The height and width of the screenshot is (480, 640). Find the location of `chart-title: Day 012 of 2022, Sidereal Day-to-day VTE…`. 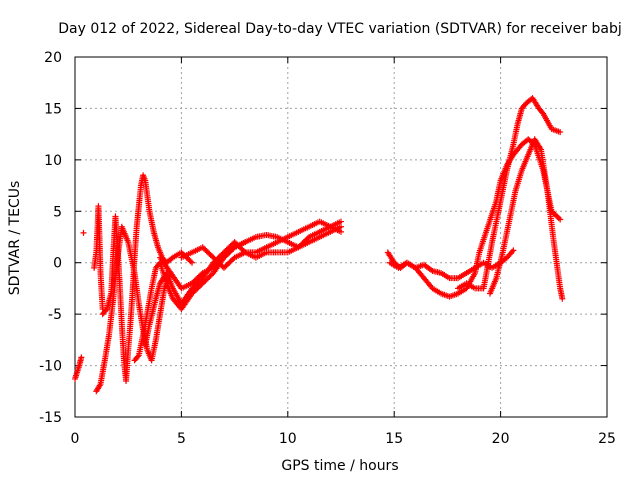

chart-title: Day 012 of 2022, Sidereal Day-to-day VTE… is located at coordinates (339, 29).